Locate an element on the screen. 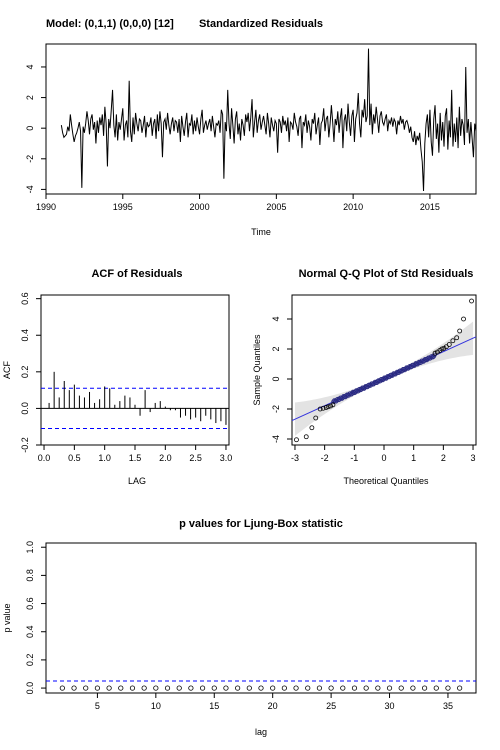  qq-xtick-label: 0 is located at coordinates (383, 458).